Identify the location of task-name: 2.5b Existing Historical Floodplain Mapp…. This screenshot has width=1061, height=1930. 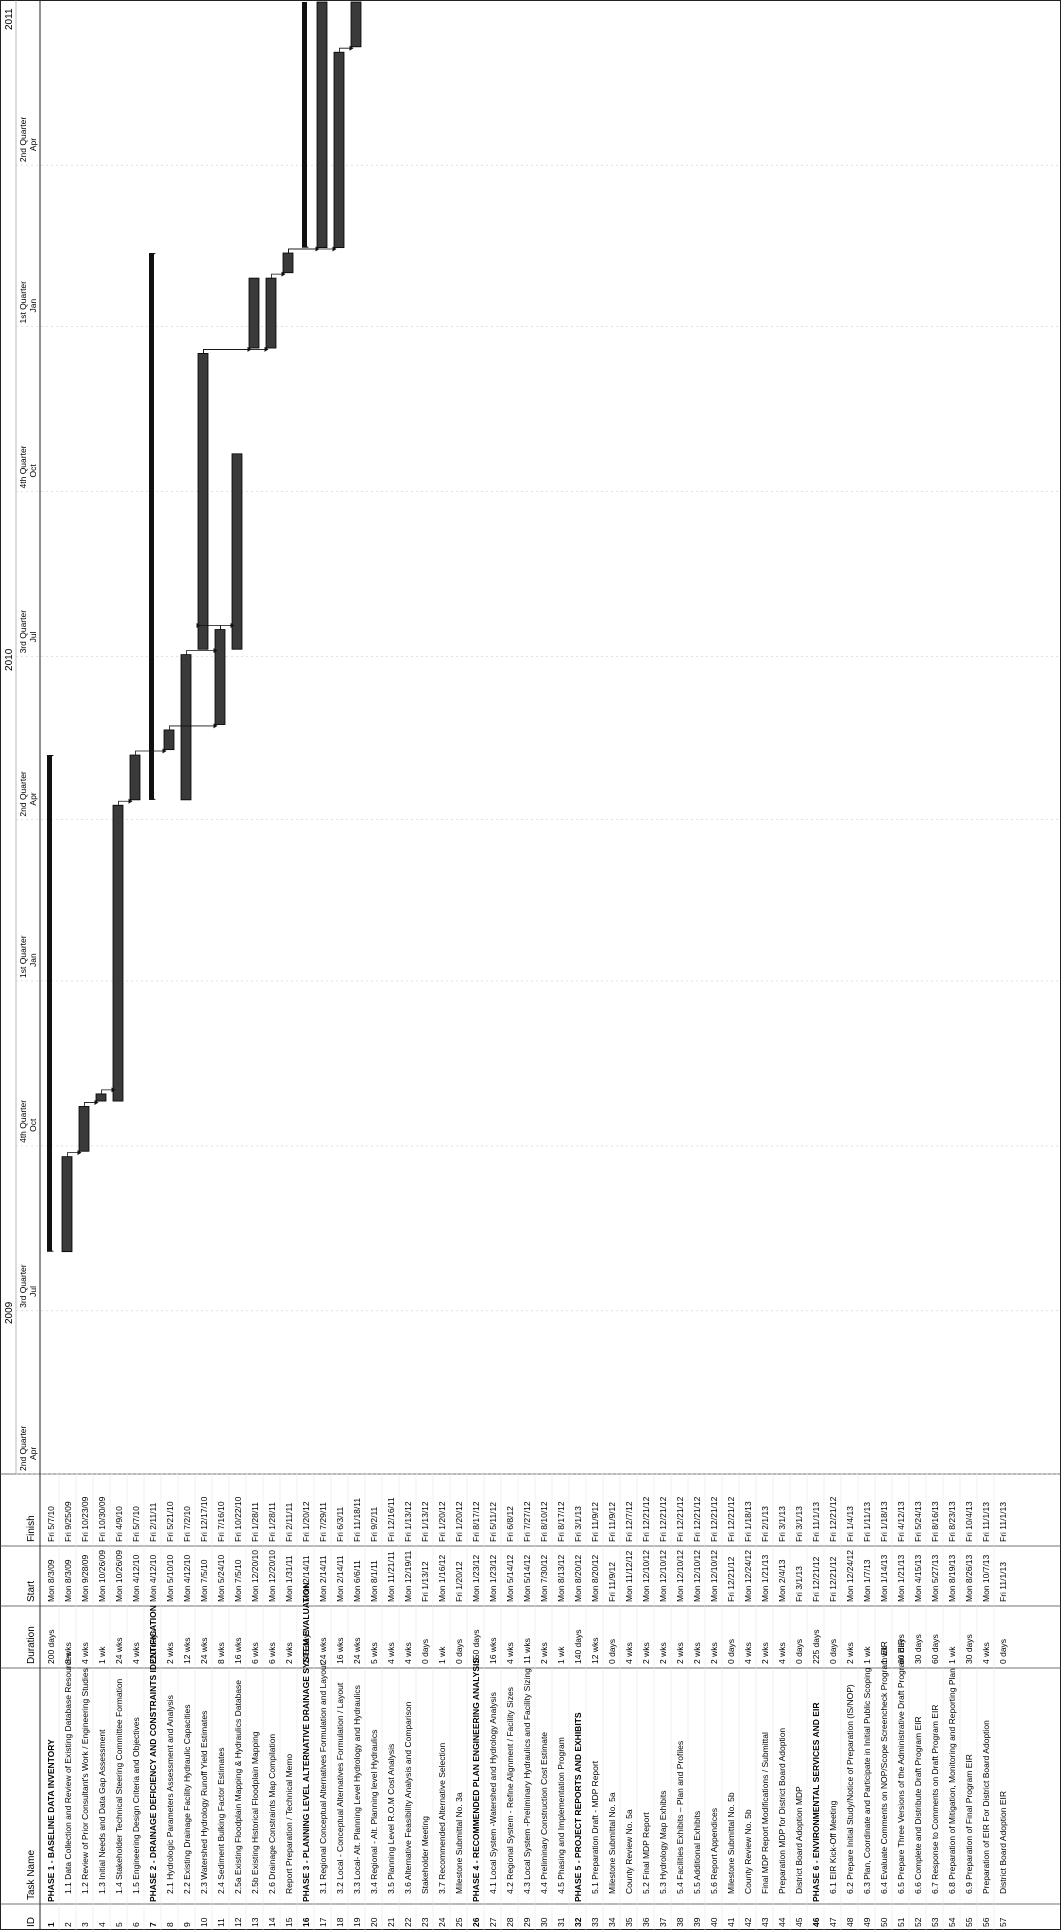
(255, 1812).